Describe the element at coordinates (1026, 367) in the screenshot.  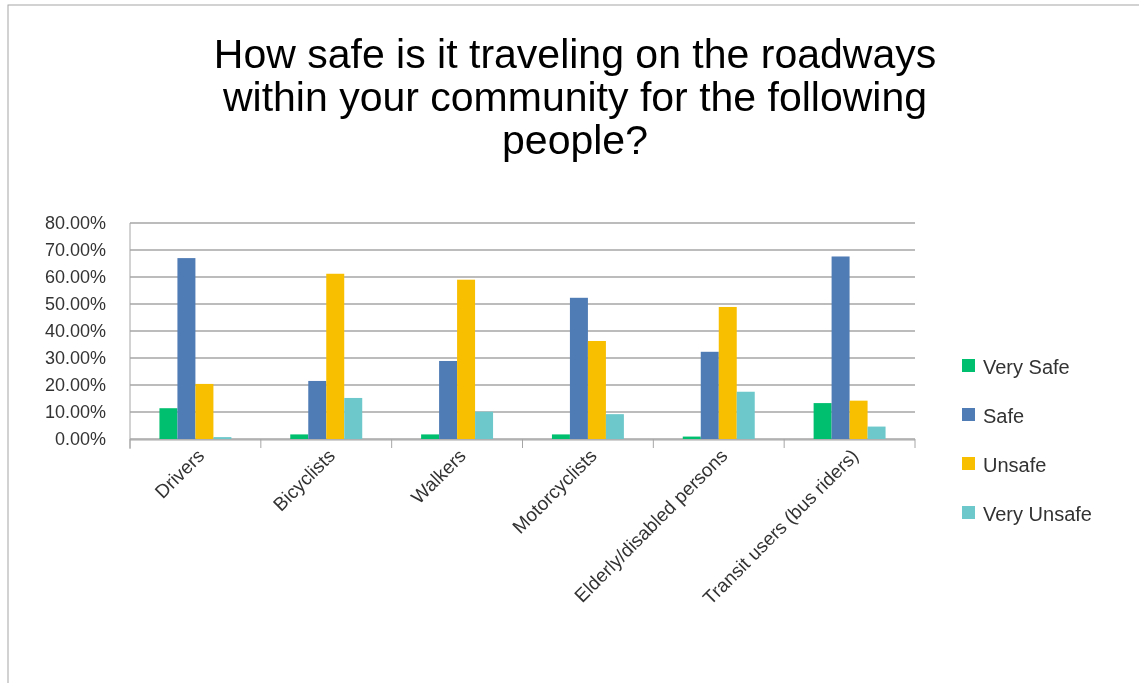
I see `legend-label: Very Safe` at that location.